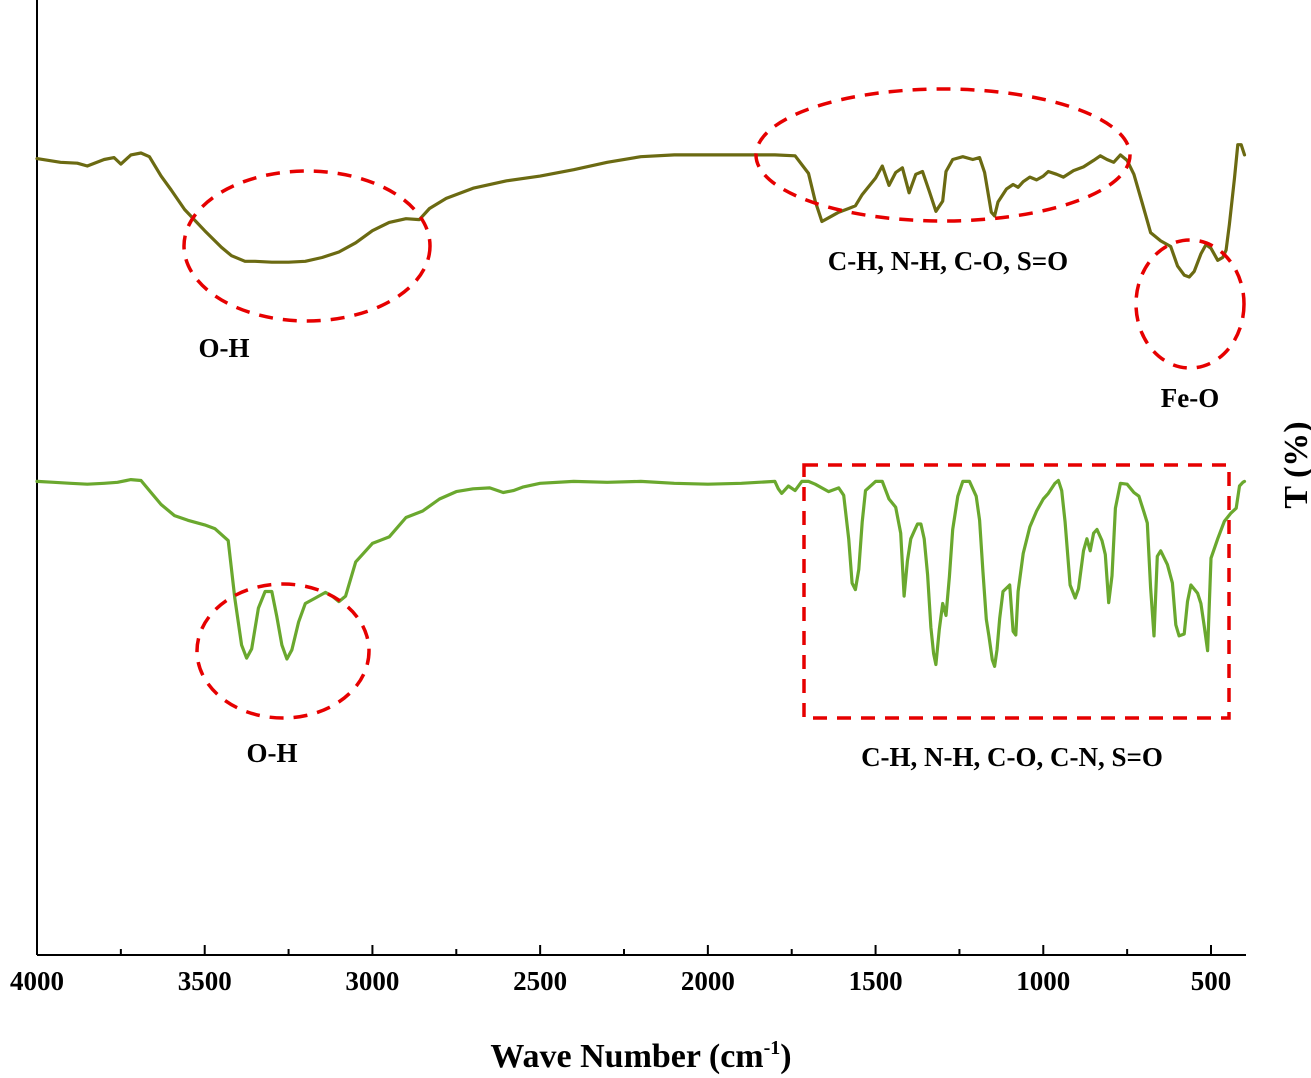 This screenshot has width=1311, height=1078. I want to click on x-tick-label: 2000, so click(708, 981).